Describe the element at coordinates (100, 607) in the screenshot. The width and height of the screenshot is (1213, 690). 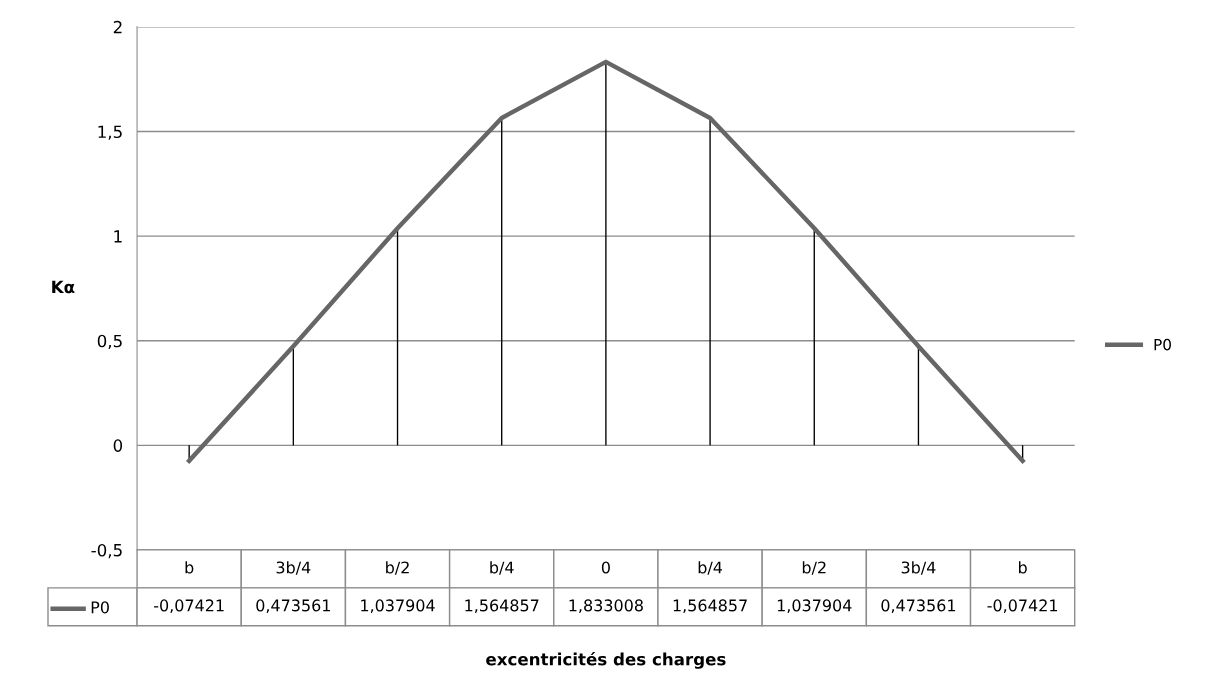
I see `text: P0` at that location.